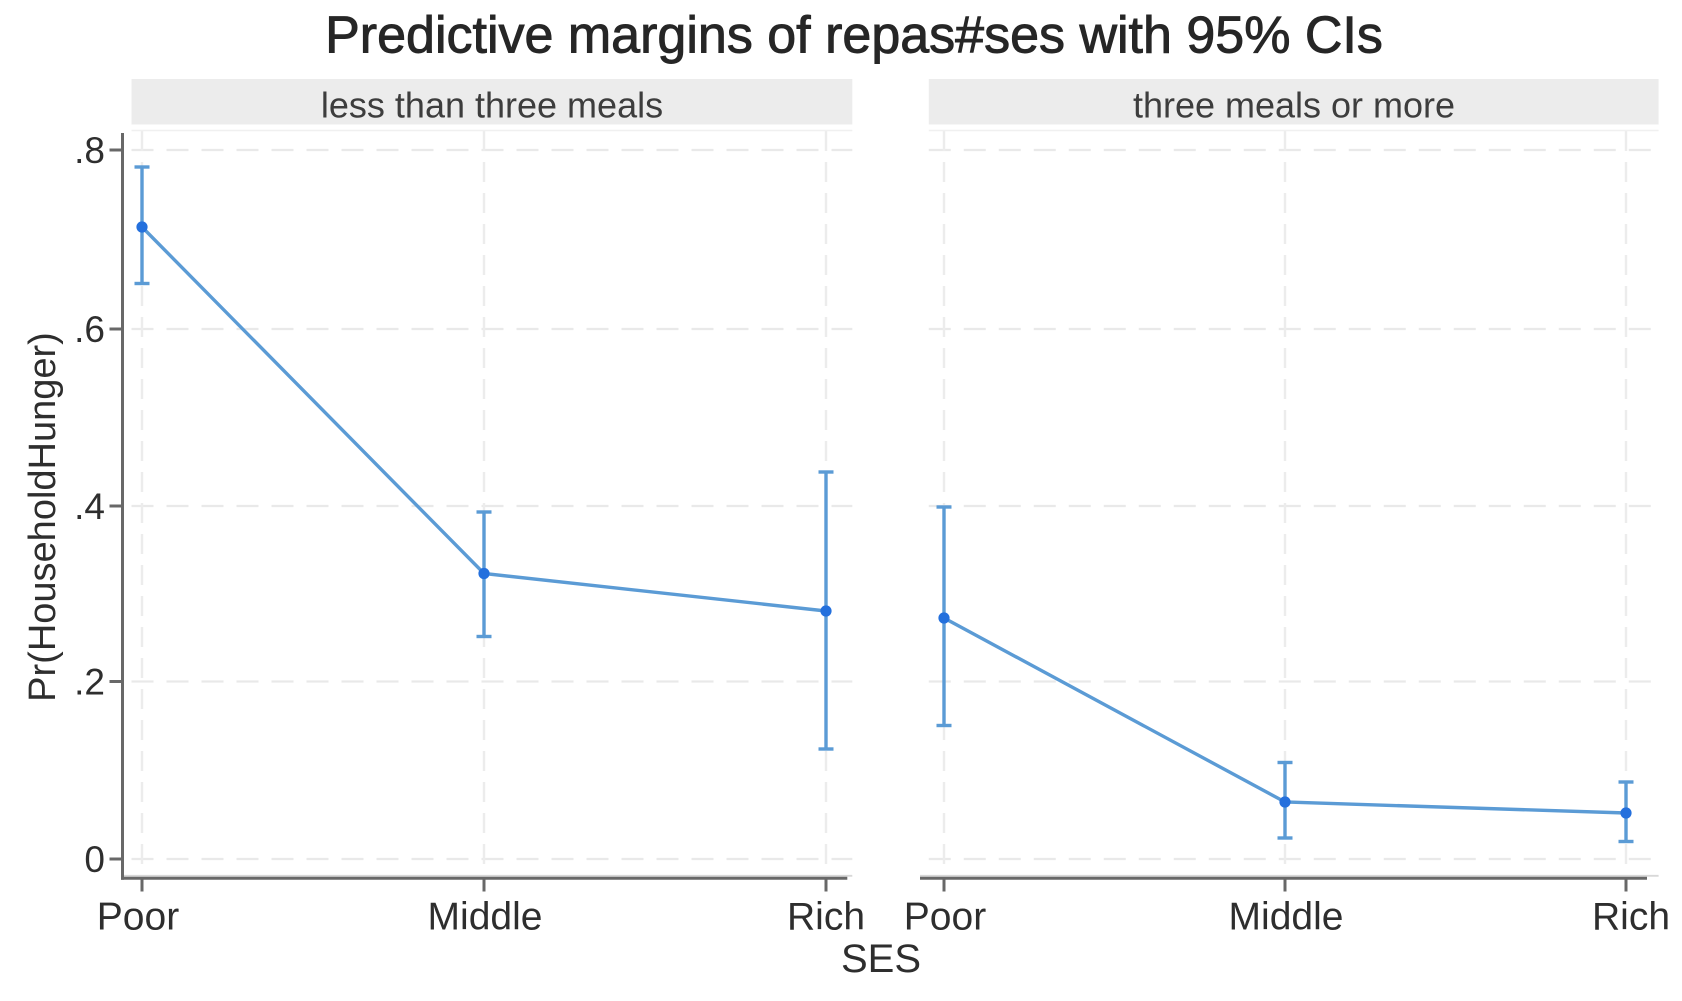 The image size is (1682, 1001). Describe the element at coordinates (492, 105) in the screenshot. I see `svg-text: less than three meals` at that location.